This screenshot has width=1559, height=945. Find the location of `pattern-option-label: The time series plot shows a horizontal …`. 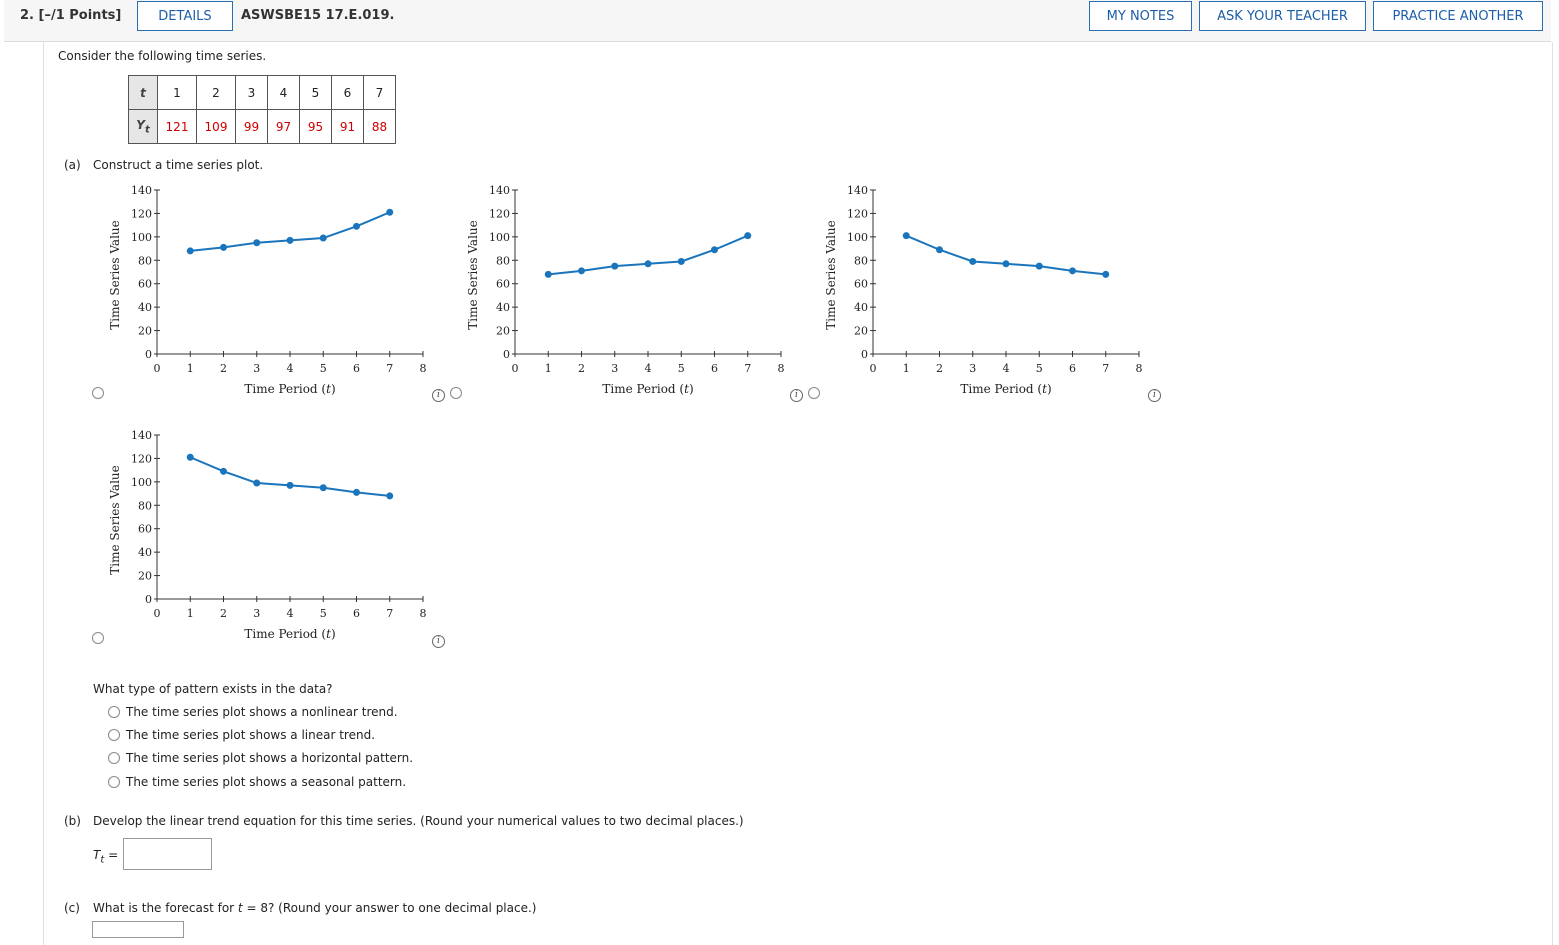

pattern-option-label: The time series plot shows a horizontal … is located at coordinates (270, 758).